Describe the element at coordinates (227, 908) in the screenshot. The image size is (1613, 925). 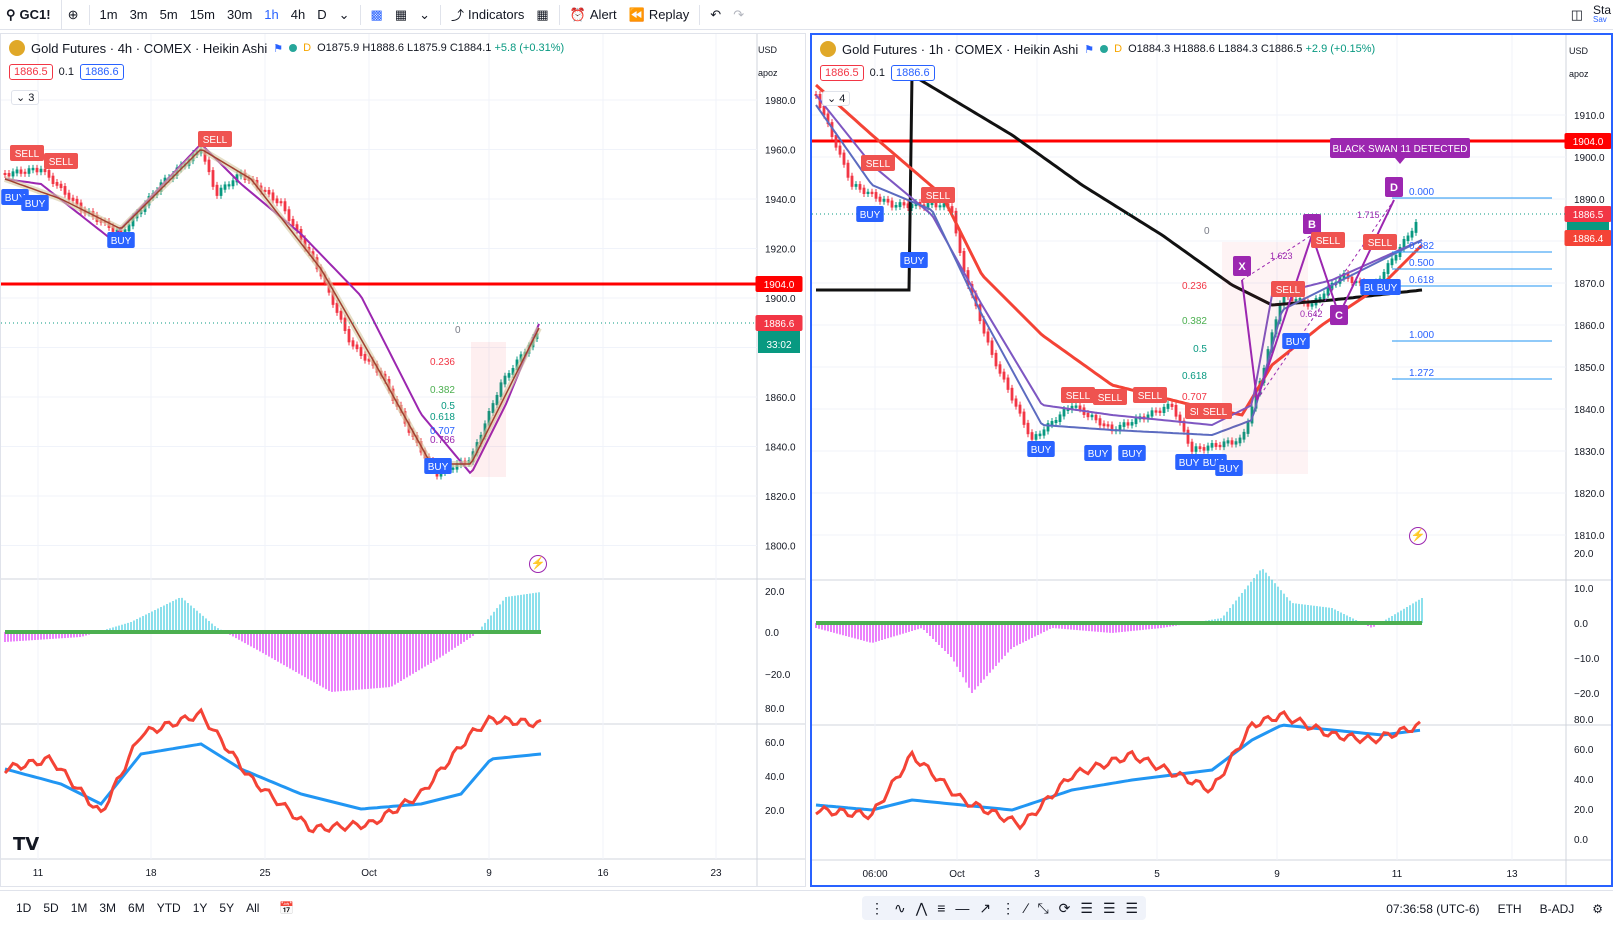
I see `range-5y: 5Y` at that location.